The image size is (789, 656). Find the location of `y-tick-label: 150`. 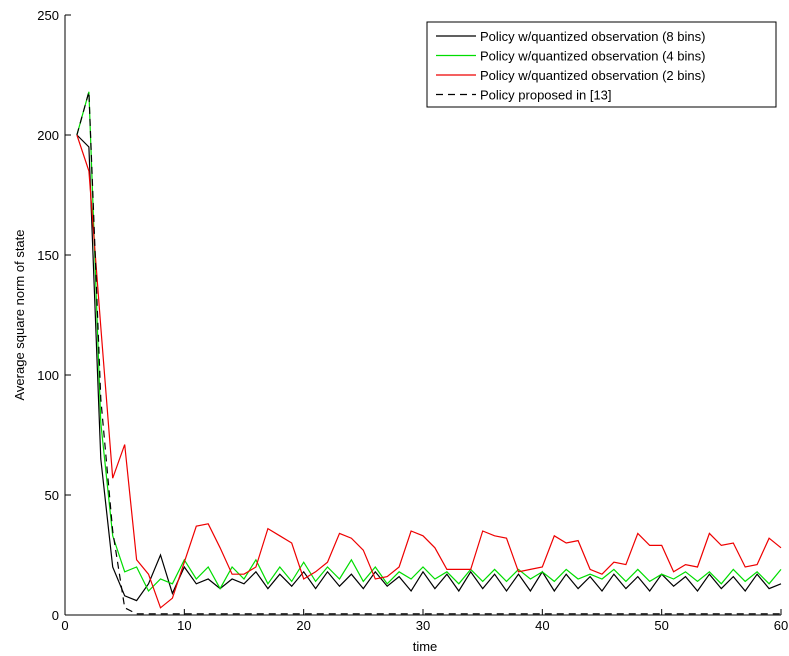

y-tick-label: 150 is located at coordinates (48, 255).